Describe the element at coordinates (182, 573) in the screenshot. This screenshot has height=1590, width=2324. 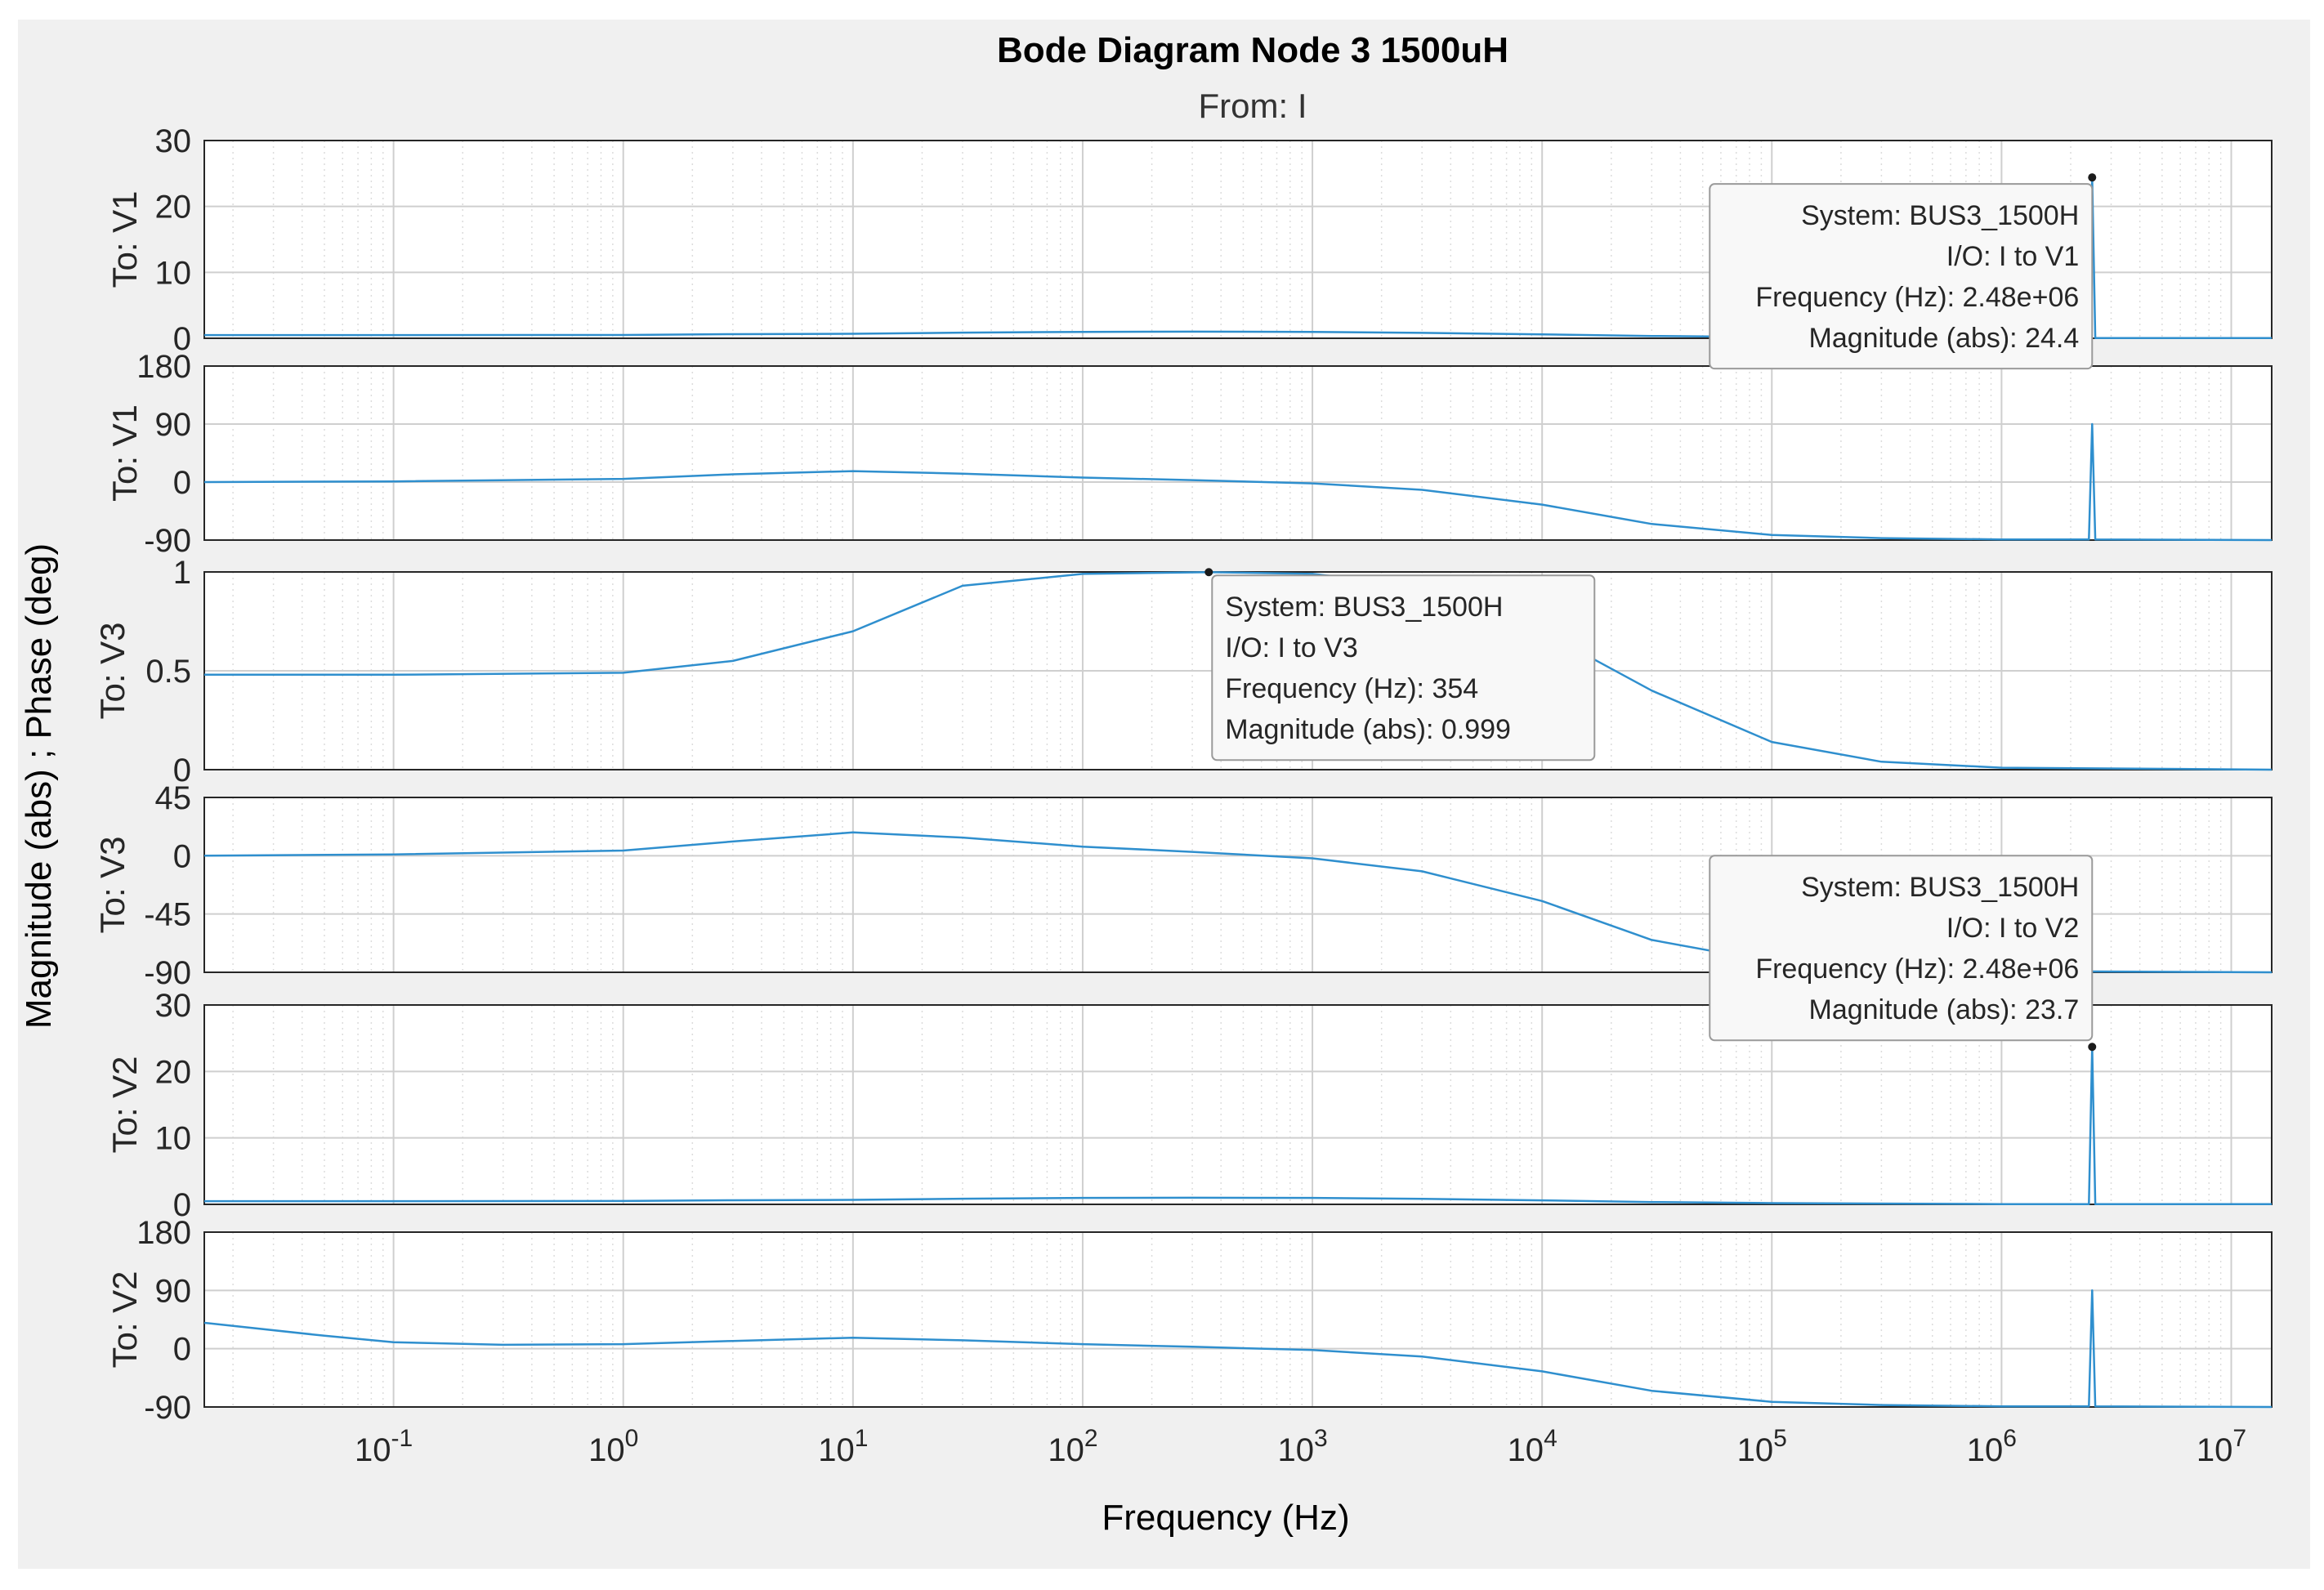
I see `y-tick-label: 1` at that location.